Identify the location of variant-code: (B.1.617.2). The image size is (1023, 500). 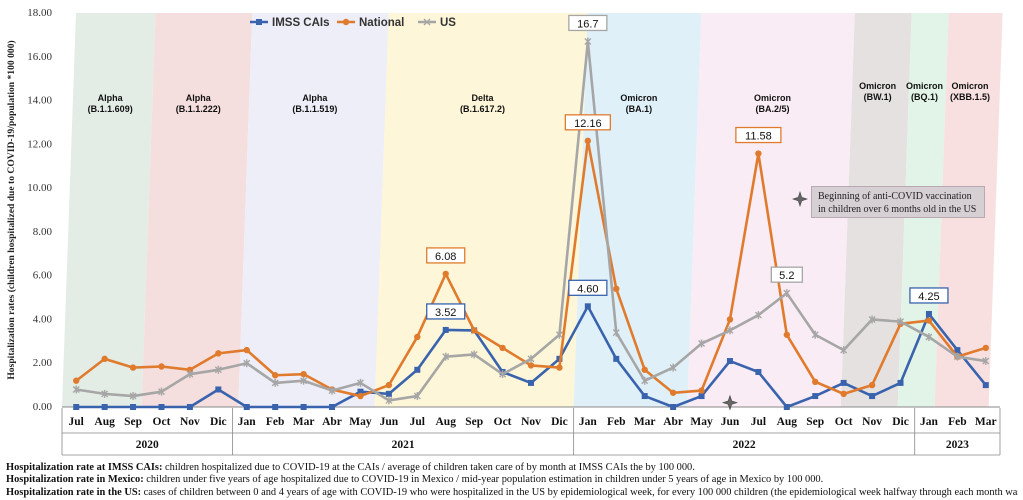
(482, 109).